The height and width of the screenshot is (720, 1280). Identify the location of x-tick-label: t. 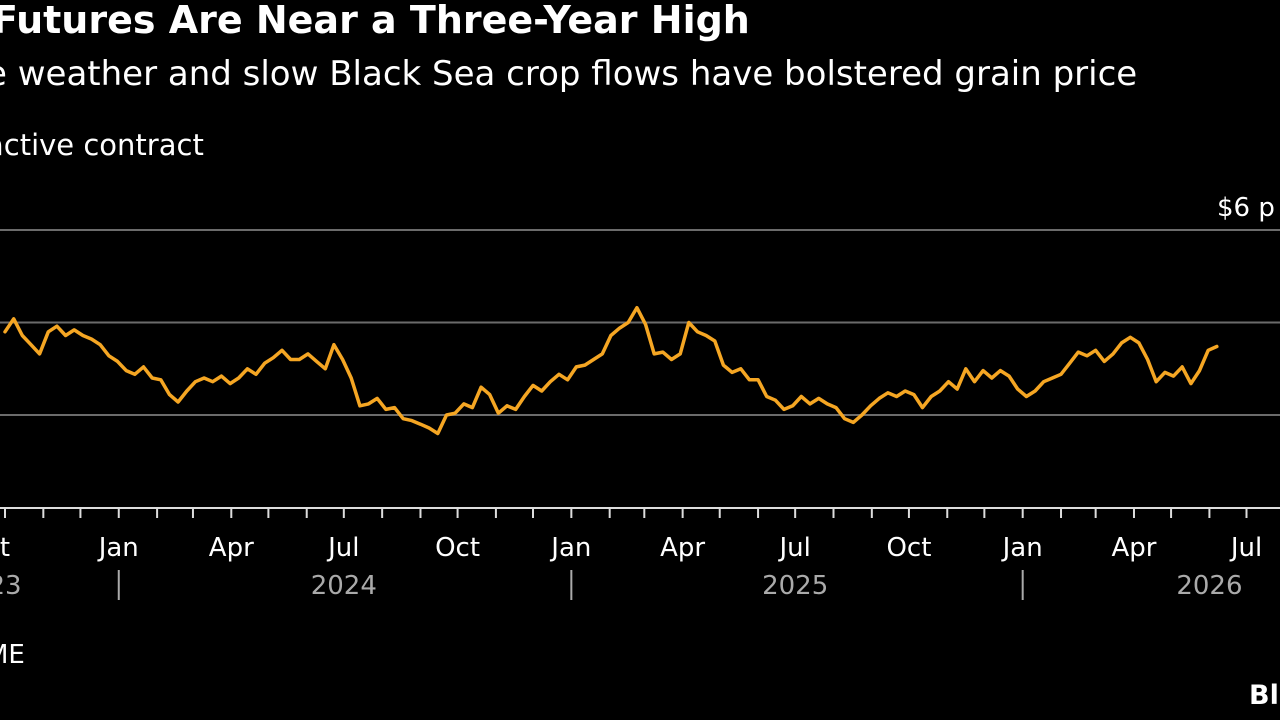
(5, 548).